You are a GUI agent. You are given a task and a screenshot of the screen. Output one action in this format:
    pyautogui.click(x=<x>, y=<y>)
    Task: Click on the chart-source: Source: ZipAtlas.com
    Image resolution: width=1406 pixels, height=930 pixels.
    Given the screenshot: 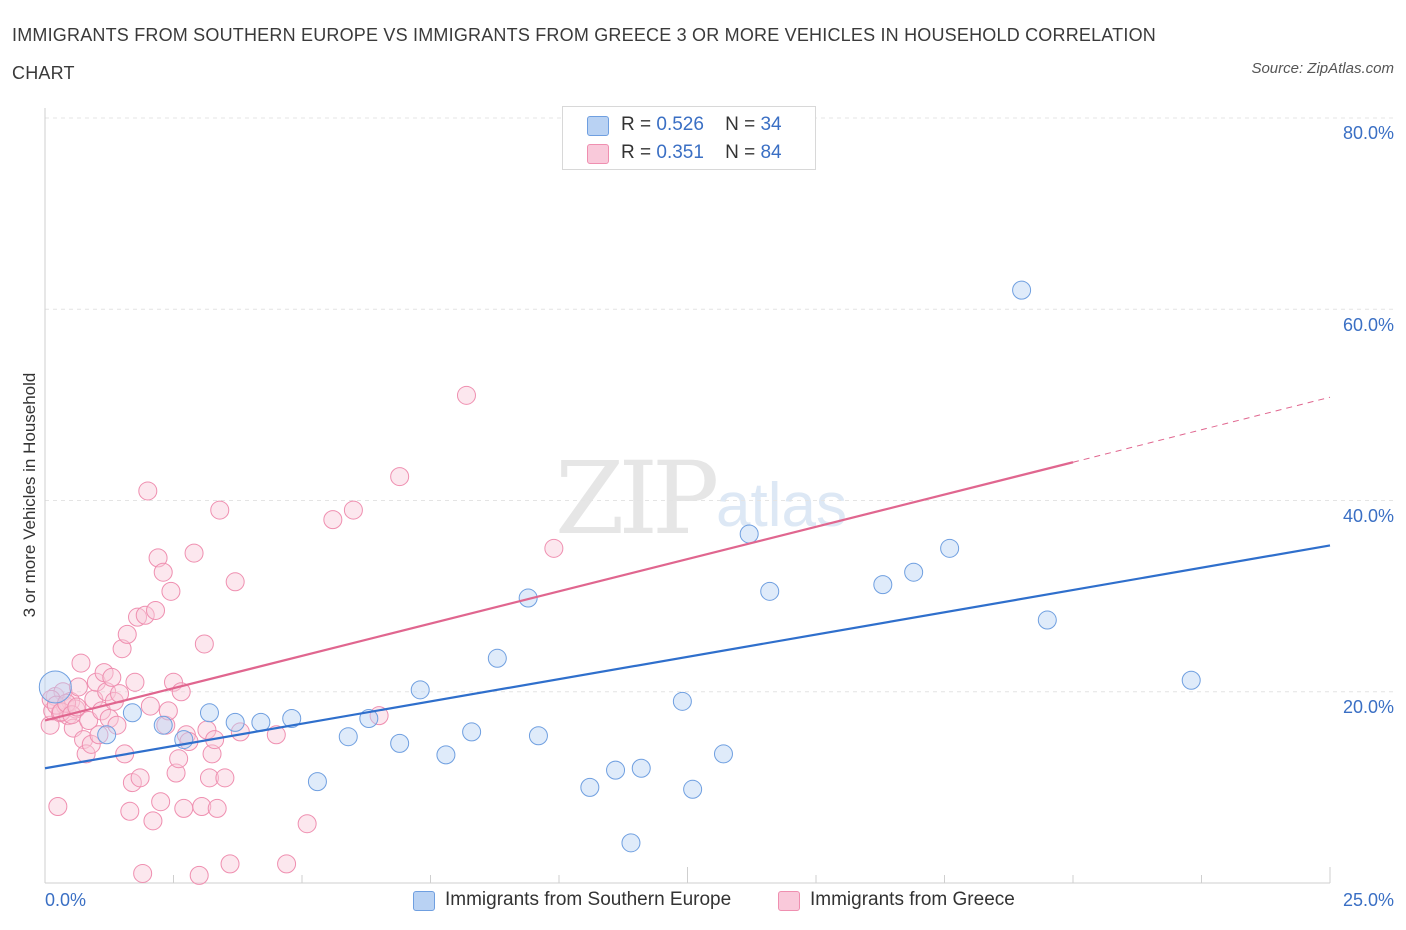 What is the action you would take?
    pyautogui.click(x=1322, y=68)
    